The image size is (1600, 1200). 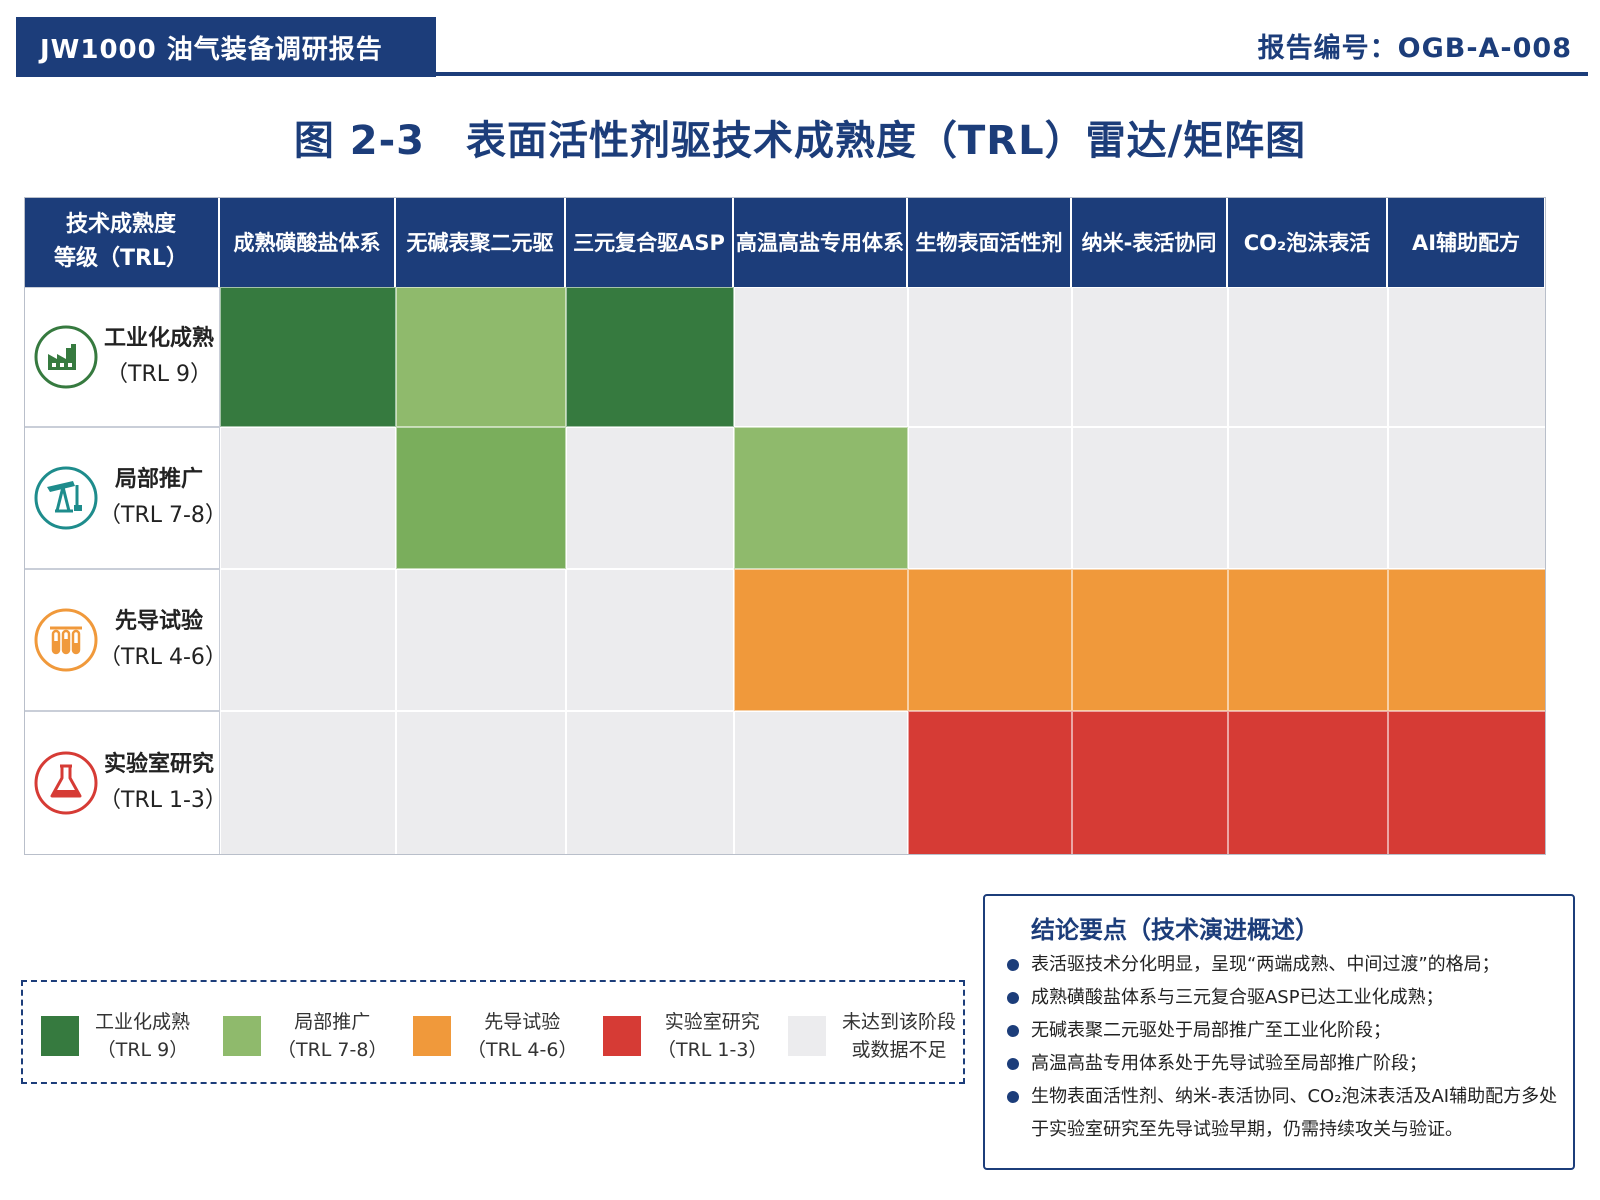 I want to click on column-header: 三元复合驱ASP, so click(x=650, y=242).